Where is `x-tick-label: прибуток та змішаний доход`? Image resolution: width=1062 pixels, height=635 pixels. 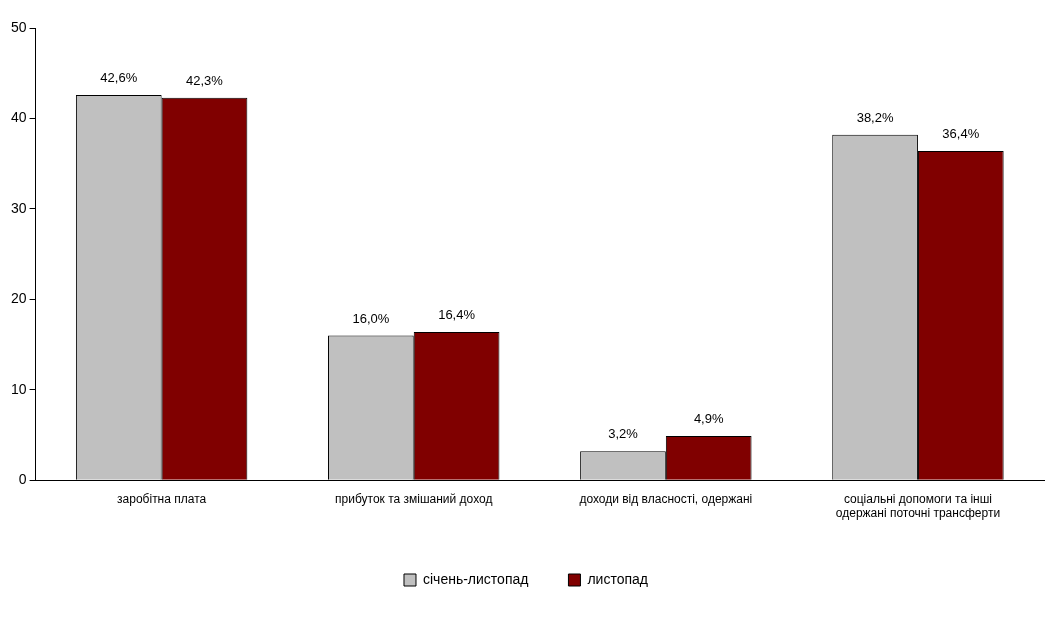
x-tick-label: прибуток та змішаний доход is located at coordinates (414, 498).